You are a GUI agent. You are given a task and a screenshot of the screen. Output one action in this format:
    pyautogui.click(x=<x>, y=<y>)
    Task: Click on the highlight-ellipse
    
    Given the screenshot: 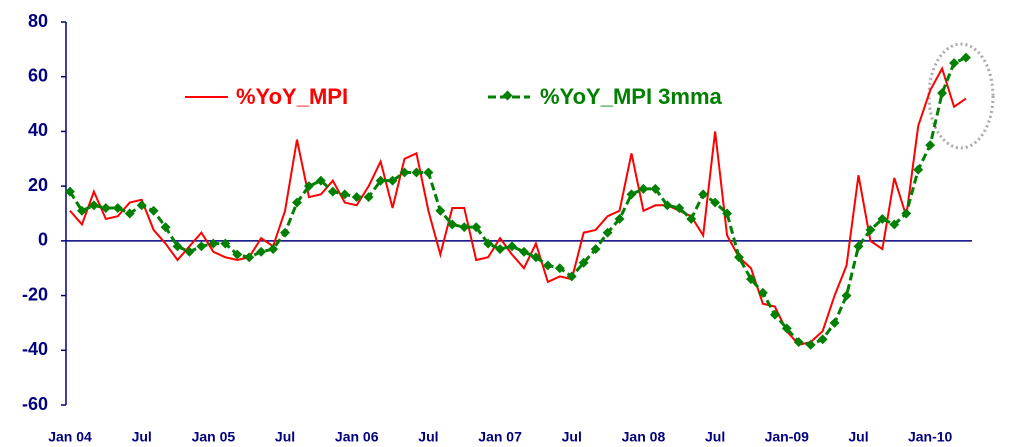 What is the action you would take?
    pyautogui.click(x=961, y=96)
    